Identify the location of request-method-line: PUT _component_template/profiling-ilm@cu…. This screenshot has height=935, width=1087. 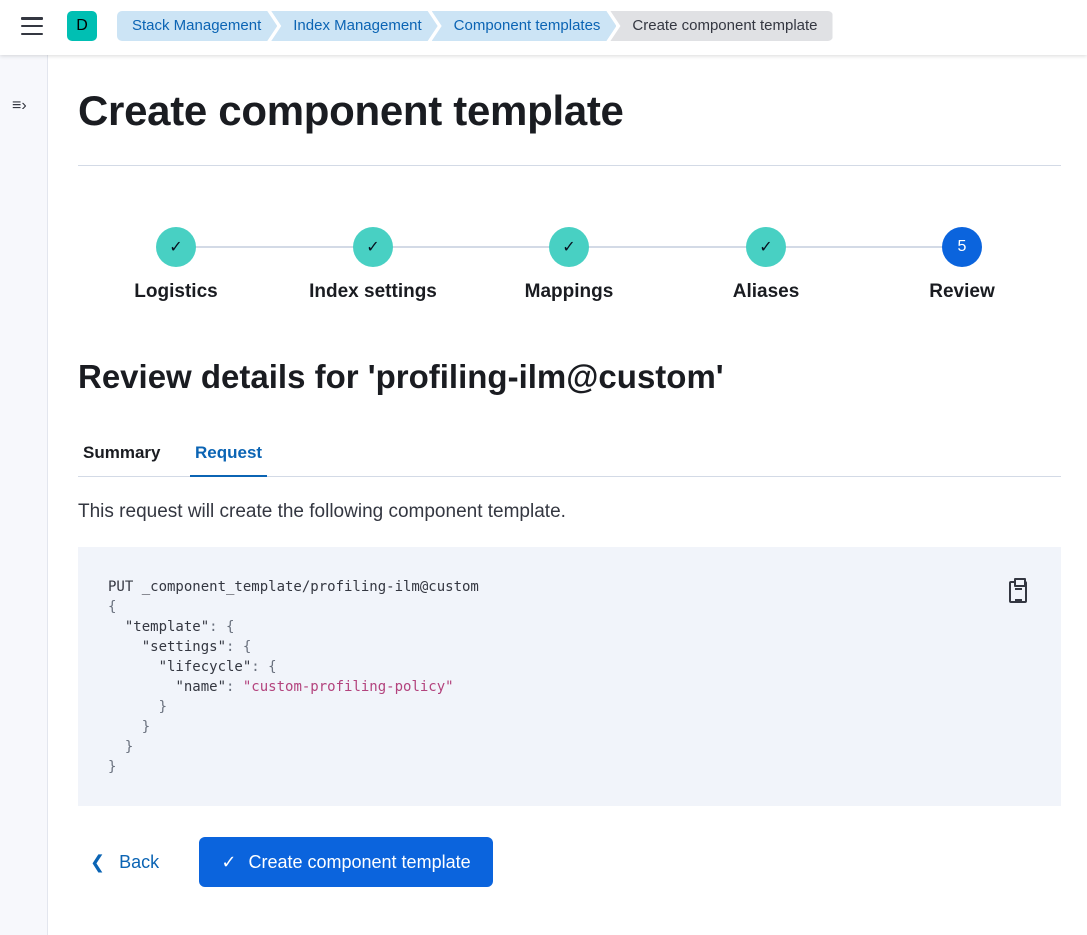
(293, 587).